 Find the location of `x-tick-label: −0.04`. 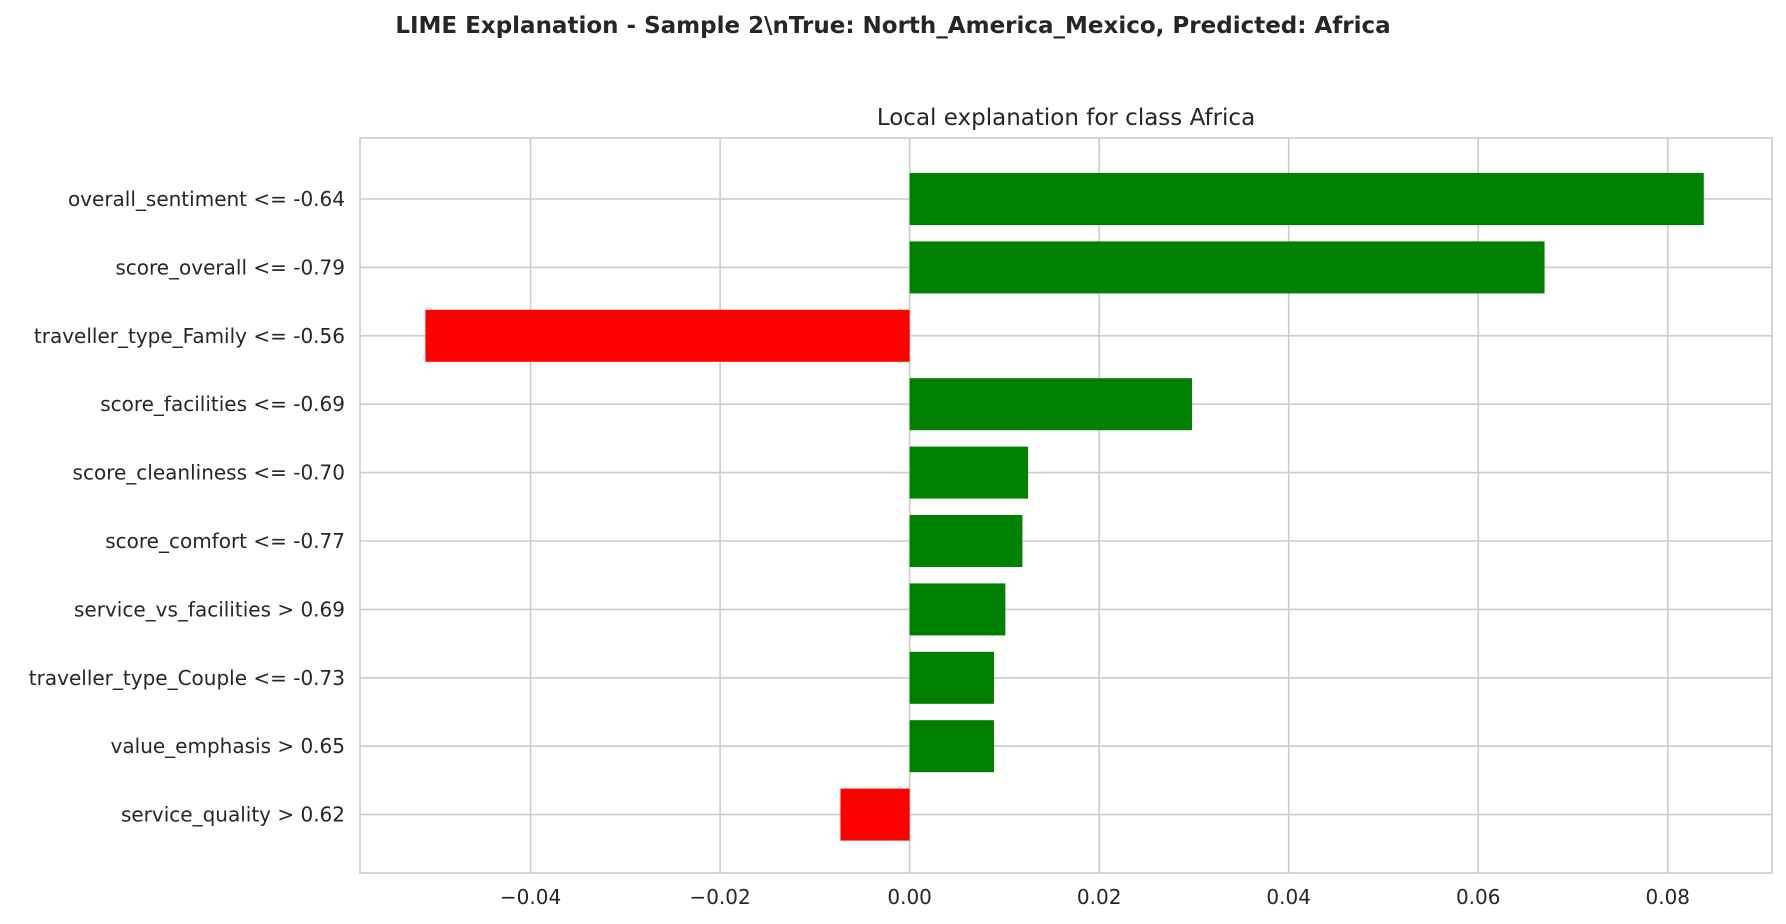

x-tick-label: −0.04 is located at coordinates (530, 897).